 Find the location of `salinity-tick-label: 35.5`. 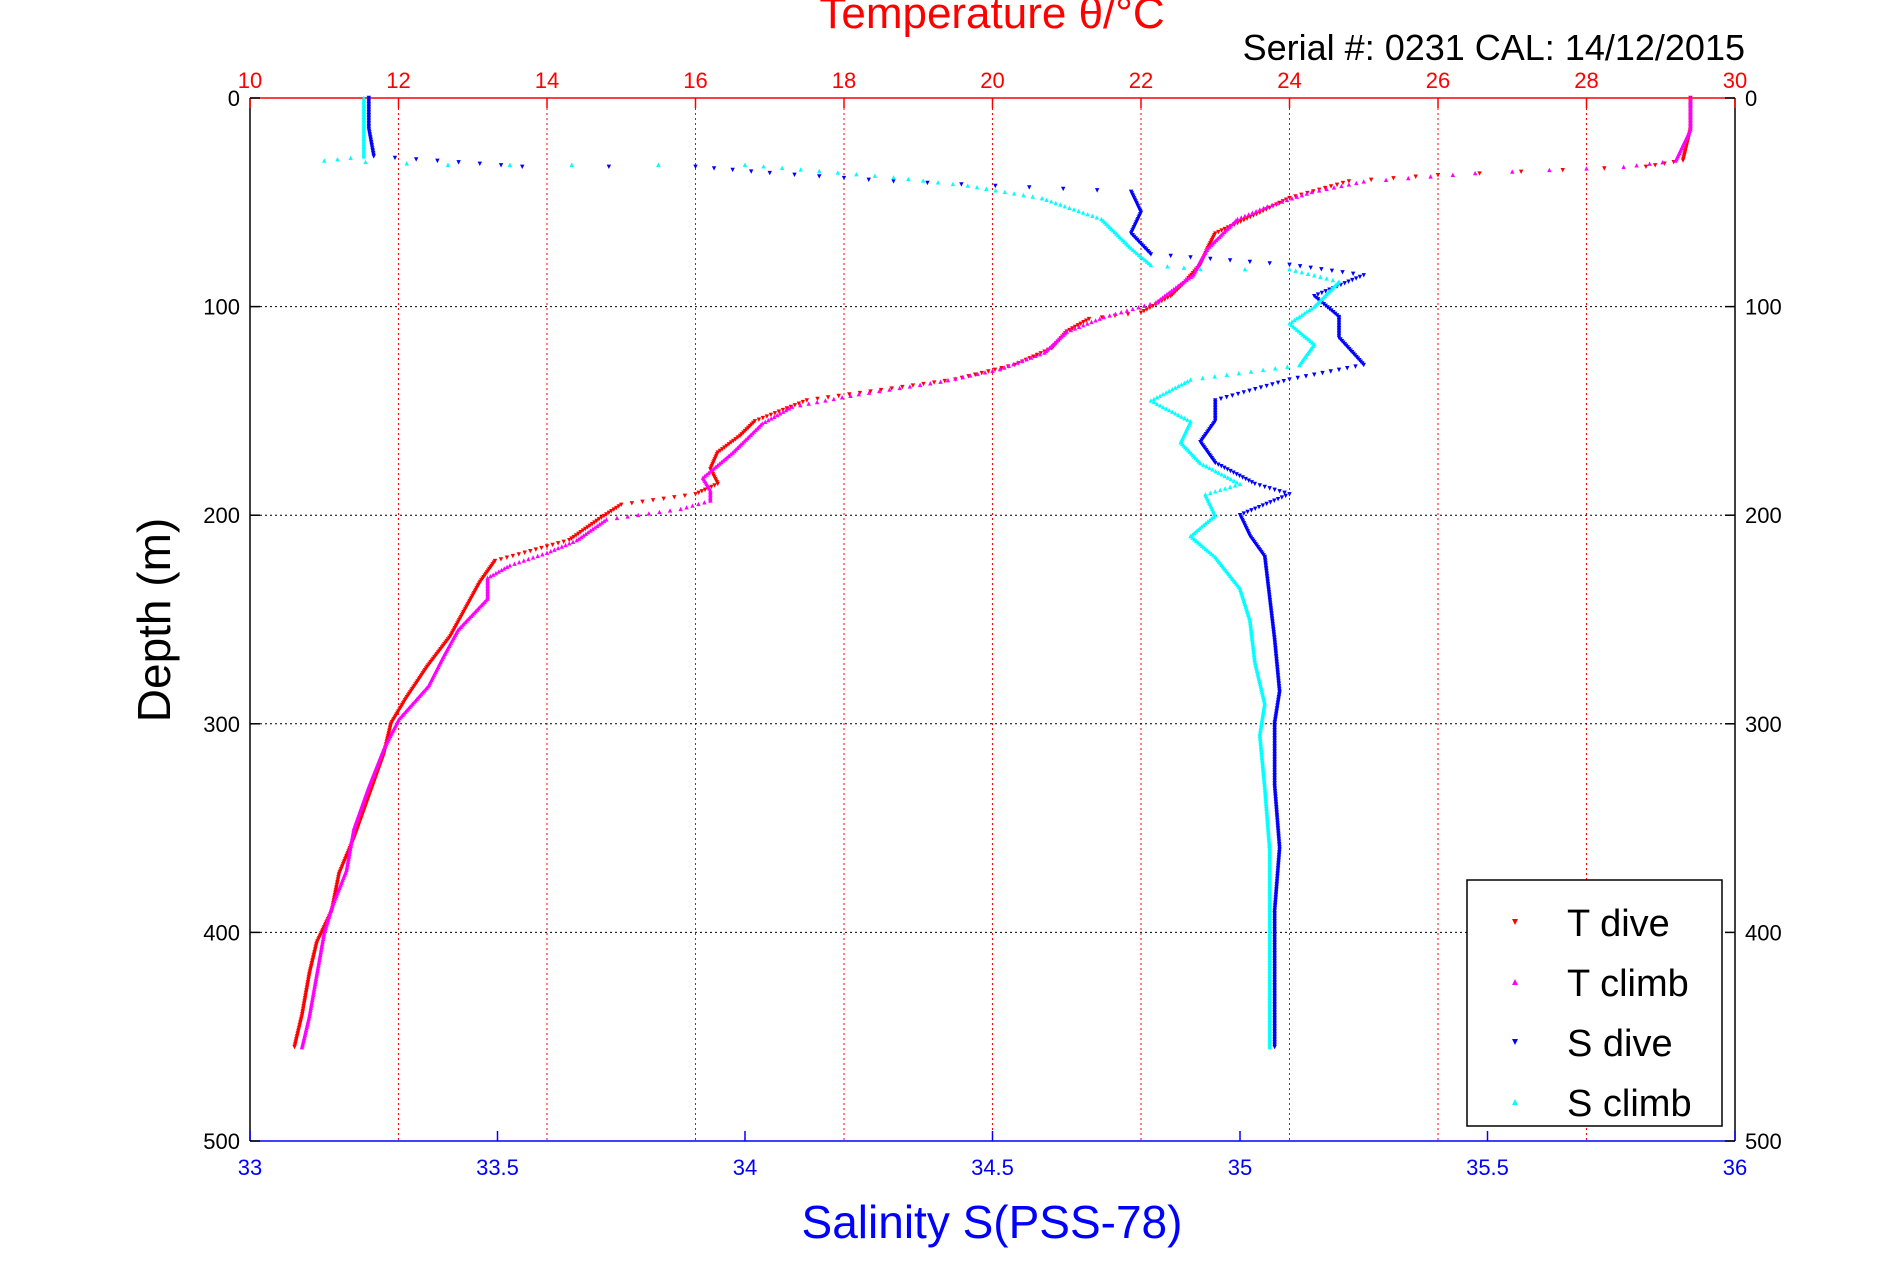

salinity-tick-label: 35.5 is located at coordinates (1487, 1167).